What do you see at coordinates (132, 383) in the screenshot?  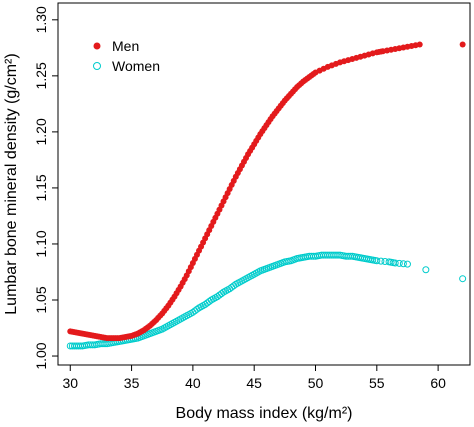 I see `x-tick-label: 35` at bounding box center [132, 383].